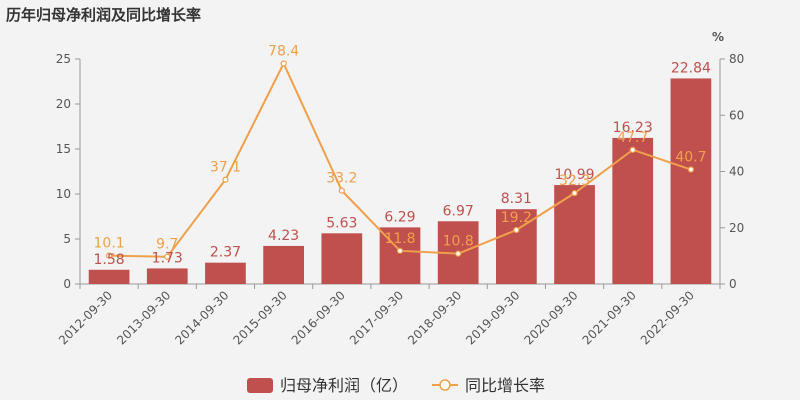 This screenshot has width=800, height=400. What do you see at coordinates (283, 236) in the screenshot?
I see `bar-value-label: 4.23` at bounding box center [283, 236].